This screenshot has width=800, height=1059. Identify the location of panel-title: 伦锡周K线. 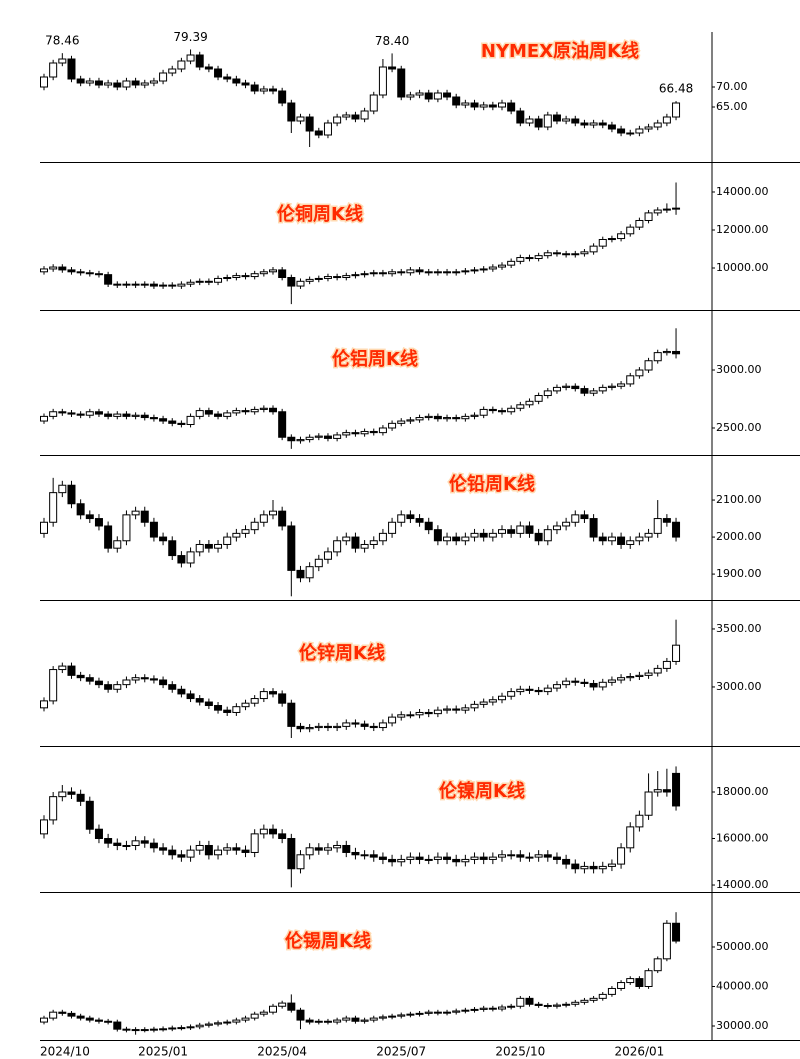
(328, 941).